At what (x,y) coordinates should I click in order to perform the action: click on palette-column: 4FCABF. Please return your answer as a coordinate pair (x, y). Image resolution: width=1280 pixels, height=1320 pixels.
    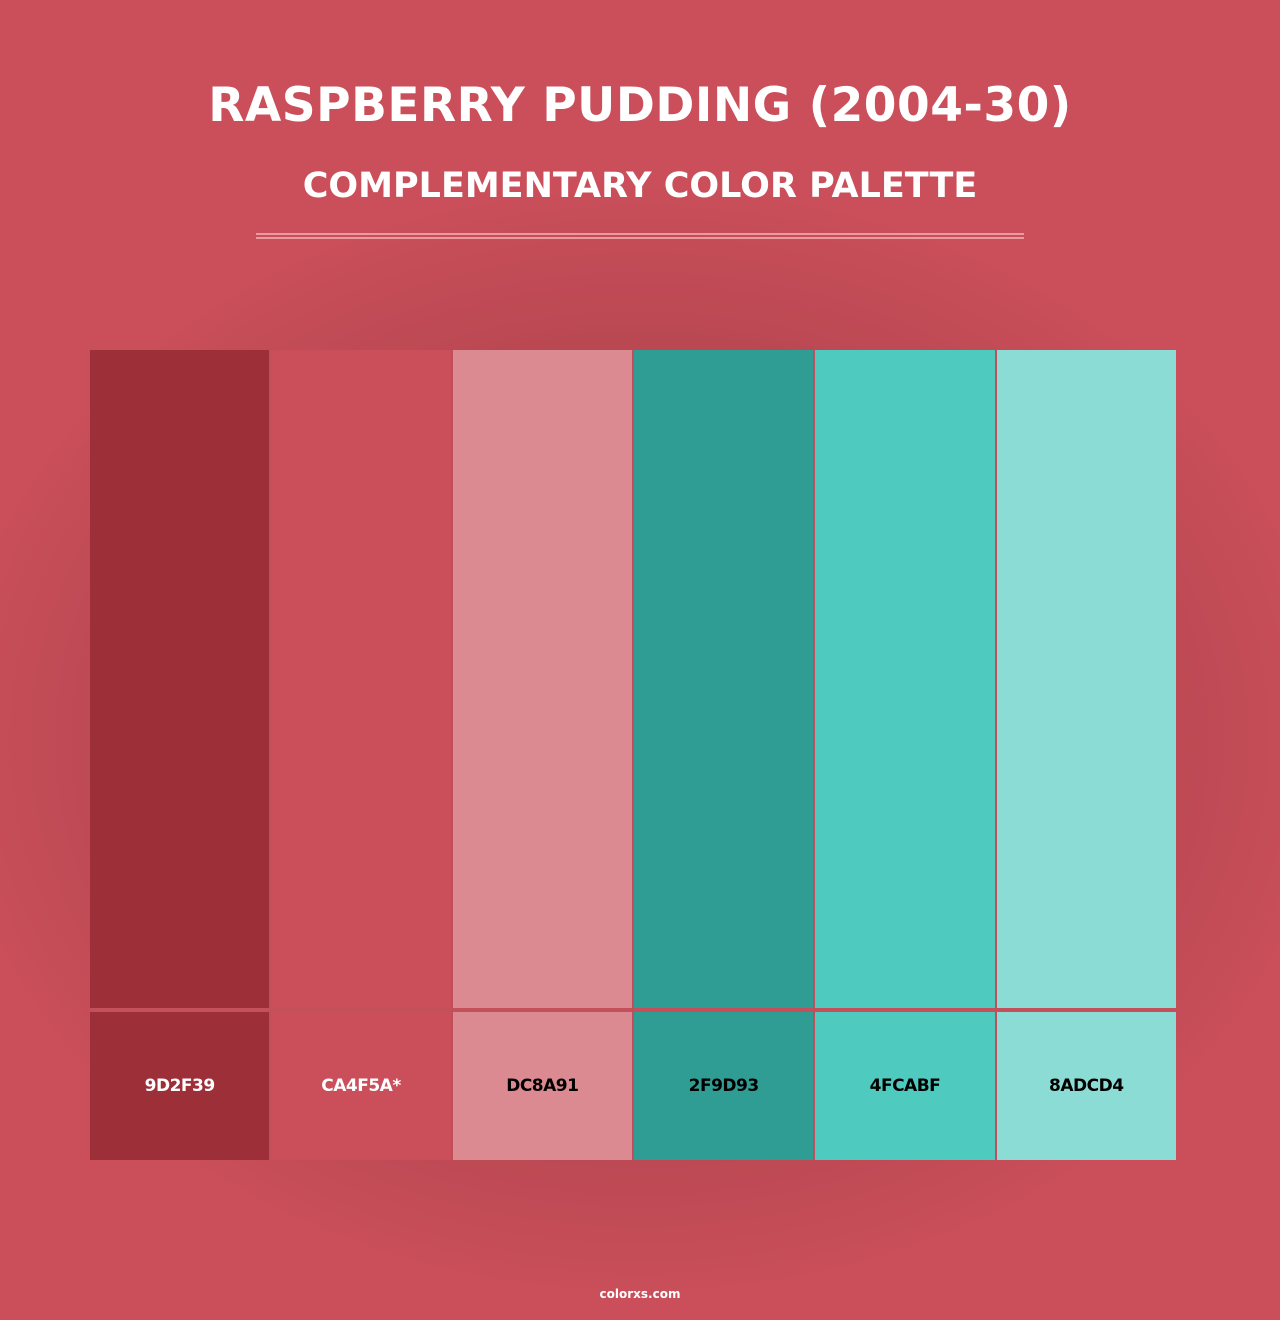
    Looking at the image, I should click on (905, 755).